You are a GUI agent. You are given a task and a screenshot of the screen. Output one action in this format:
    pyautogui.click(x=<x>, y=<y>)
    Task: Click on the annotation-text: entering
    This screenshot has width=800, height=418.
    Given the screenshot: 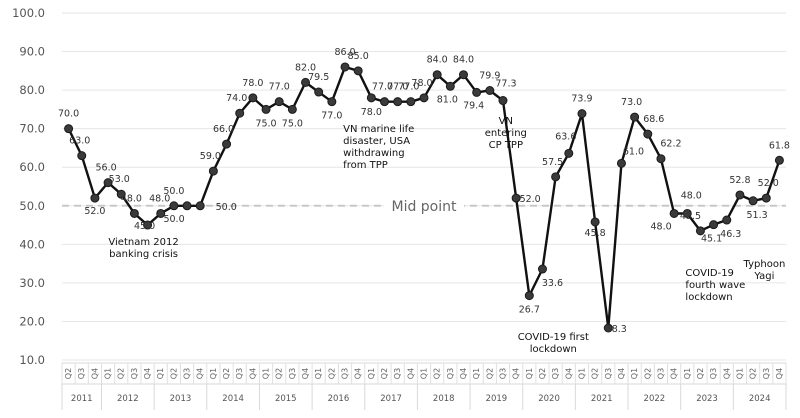 What is the action you would take?
    pyautogui.click(x=506, y=133)
    